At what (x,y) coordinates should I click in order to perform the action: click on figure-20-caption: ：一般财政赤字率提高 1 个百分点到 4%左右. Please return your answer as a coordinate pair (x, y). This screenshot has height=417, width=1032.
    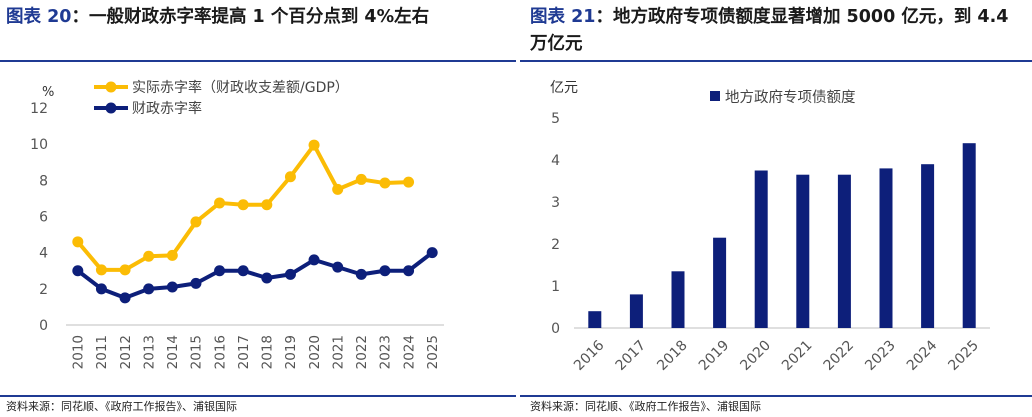
    Looking at the image, I should click on (250, 17).